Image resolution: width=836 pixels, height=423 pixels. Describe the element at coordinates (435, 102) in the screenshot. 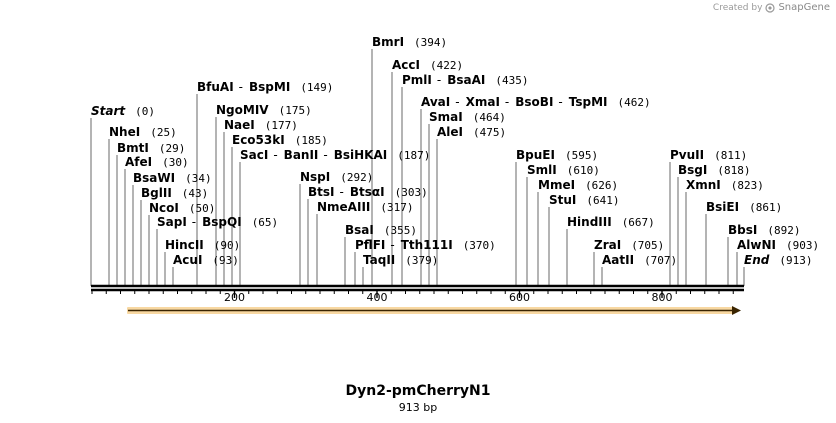

I see `site-name: AvaI` at that location.